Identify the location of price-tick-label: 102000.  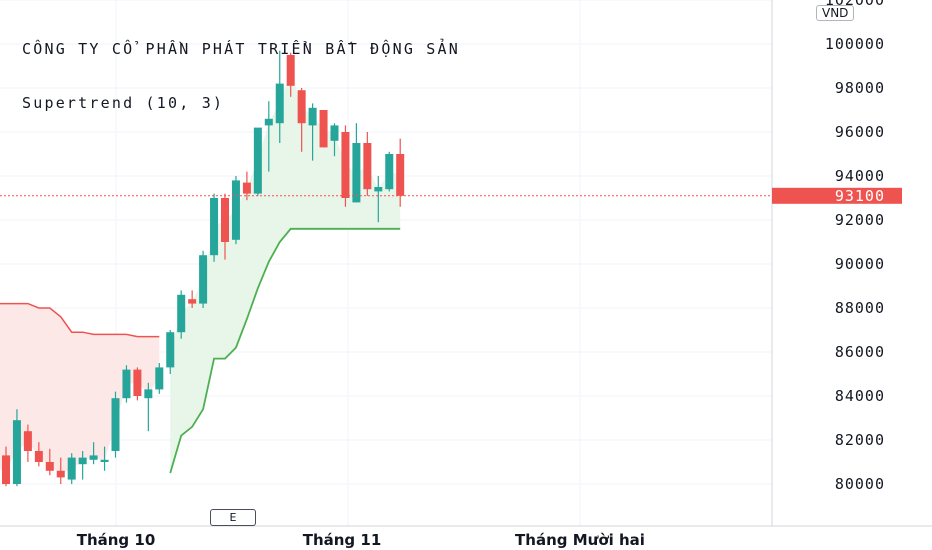
(855, 4).